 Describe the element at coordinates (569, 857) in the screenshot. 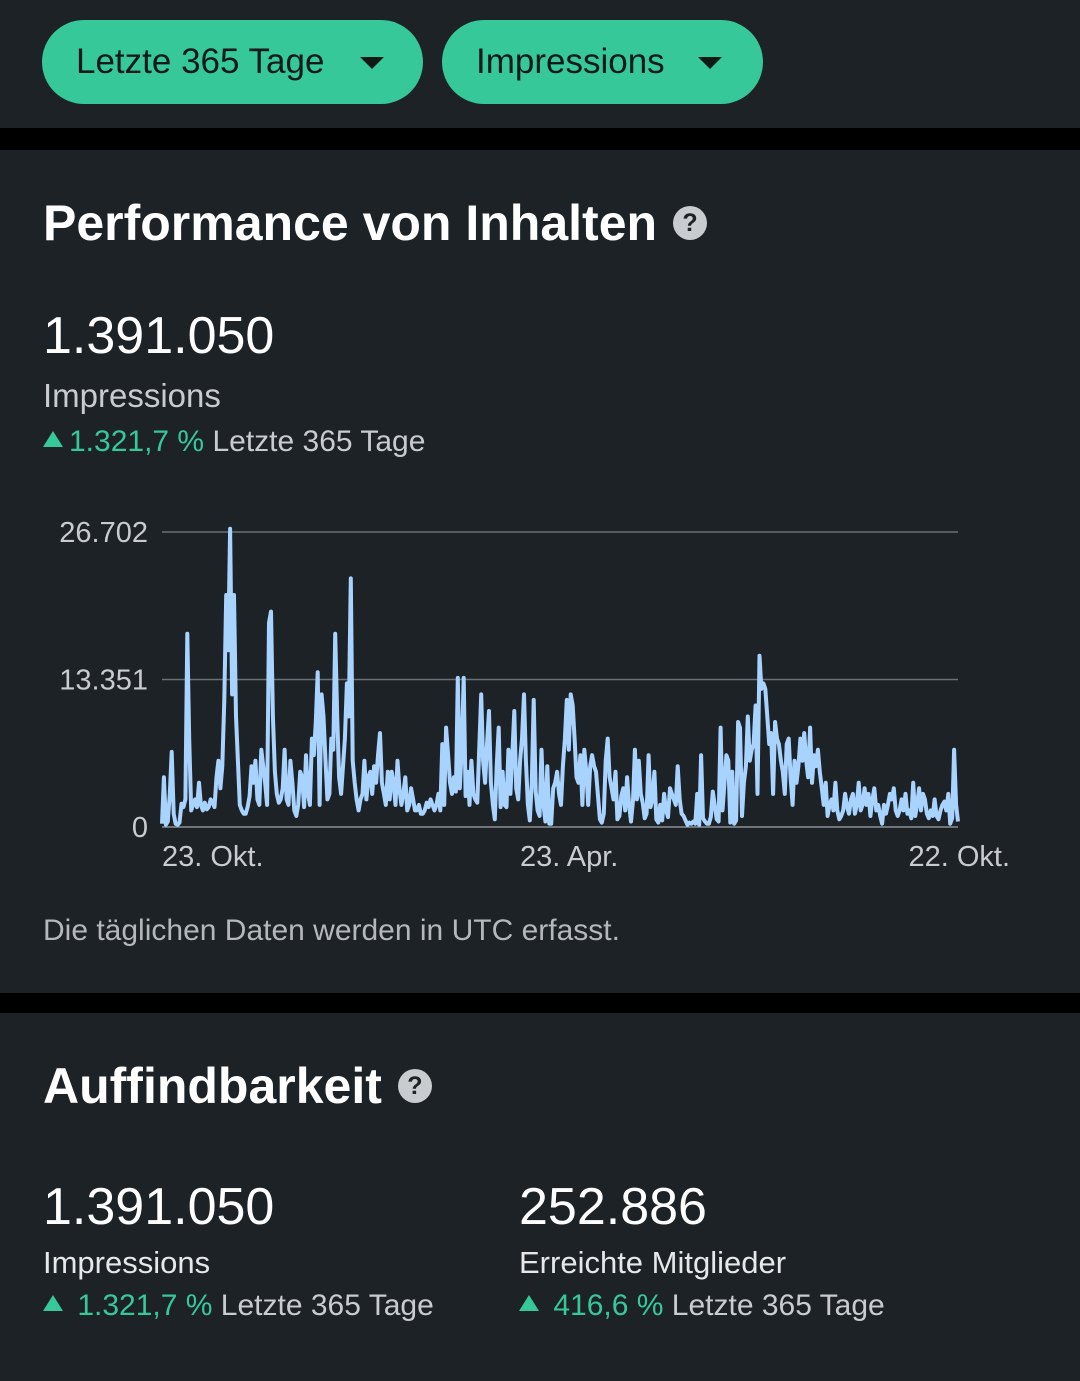

I see `x-tick-label: 23. Apr.` at that location.